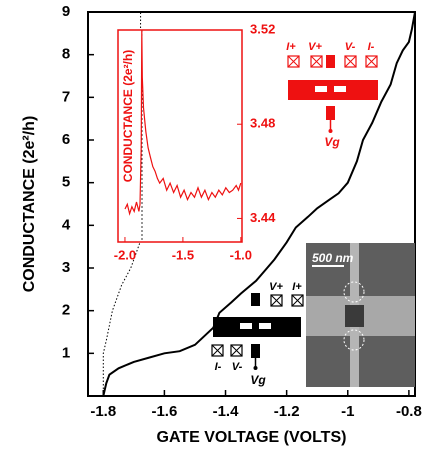 This screenshot has width=433, height=454. Describe the element at coordinates (29, 204) in the screenshot. I see `y-axis-title: CONDUCTANCE (2e²/h)` at that location.